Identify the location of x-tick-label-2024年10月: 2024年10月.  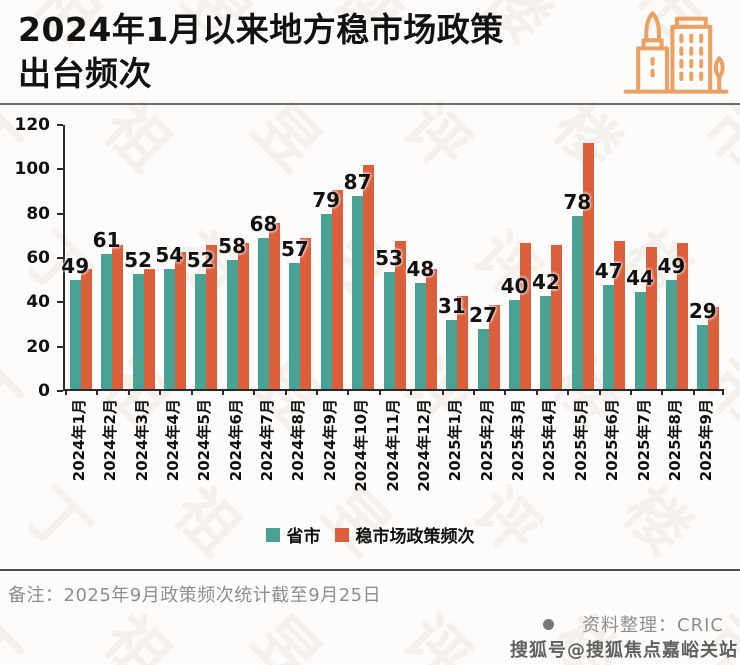
(361, 445).